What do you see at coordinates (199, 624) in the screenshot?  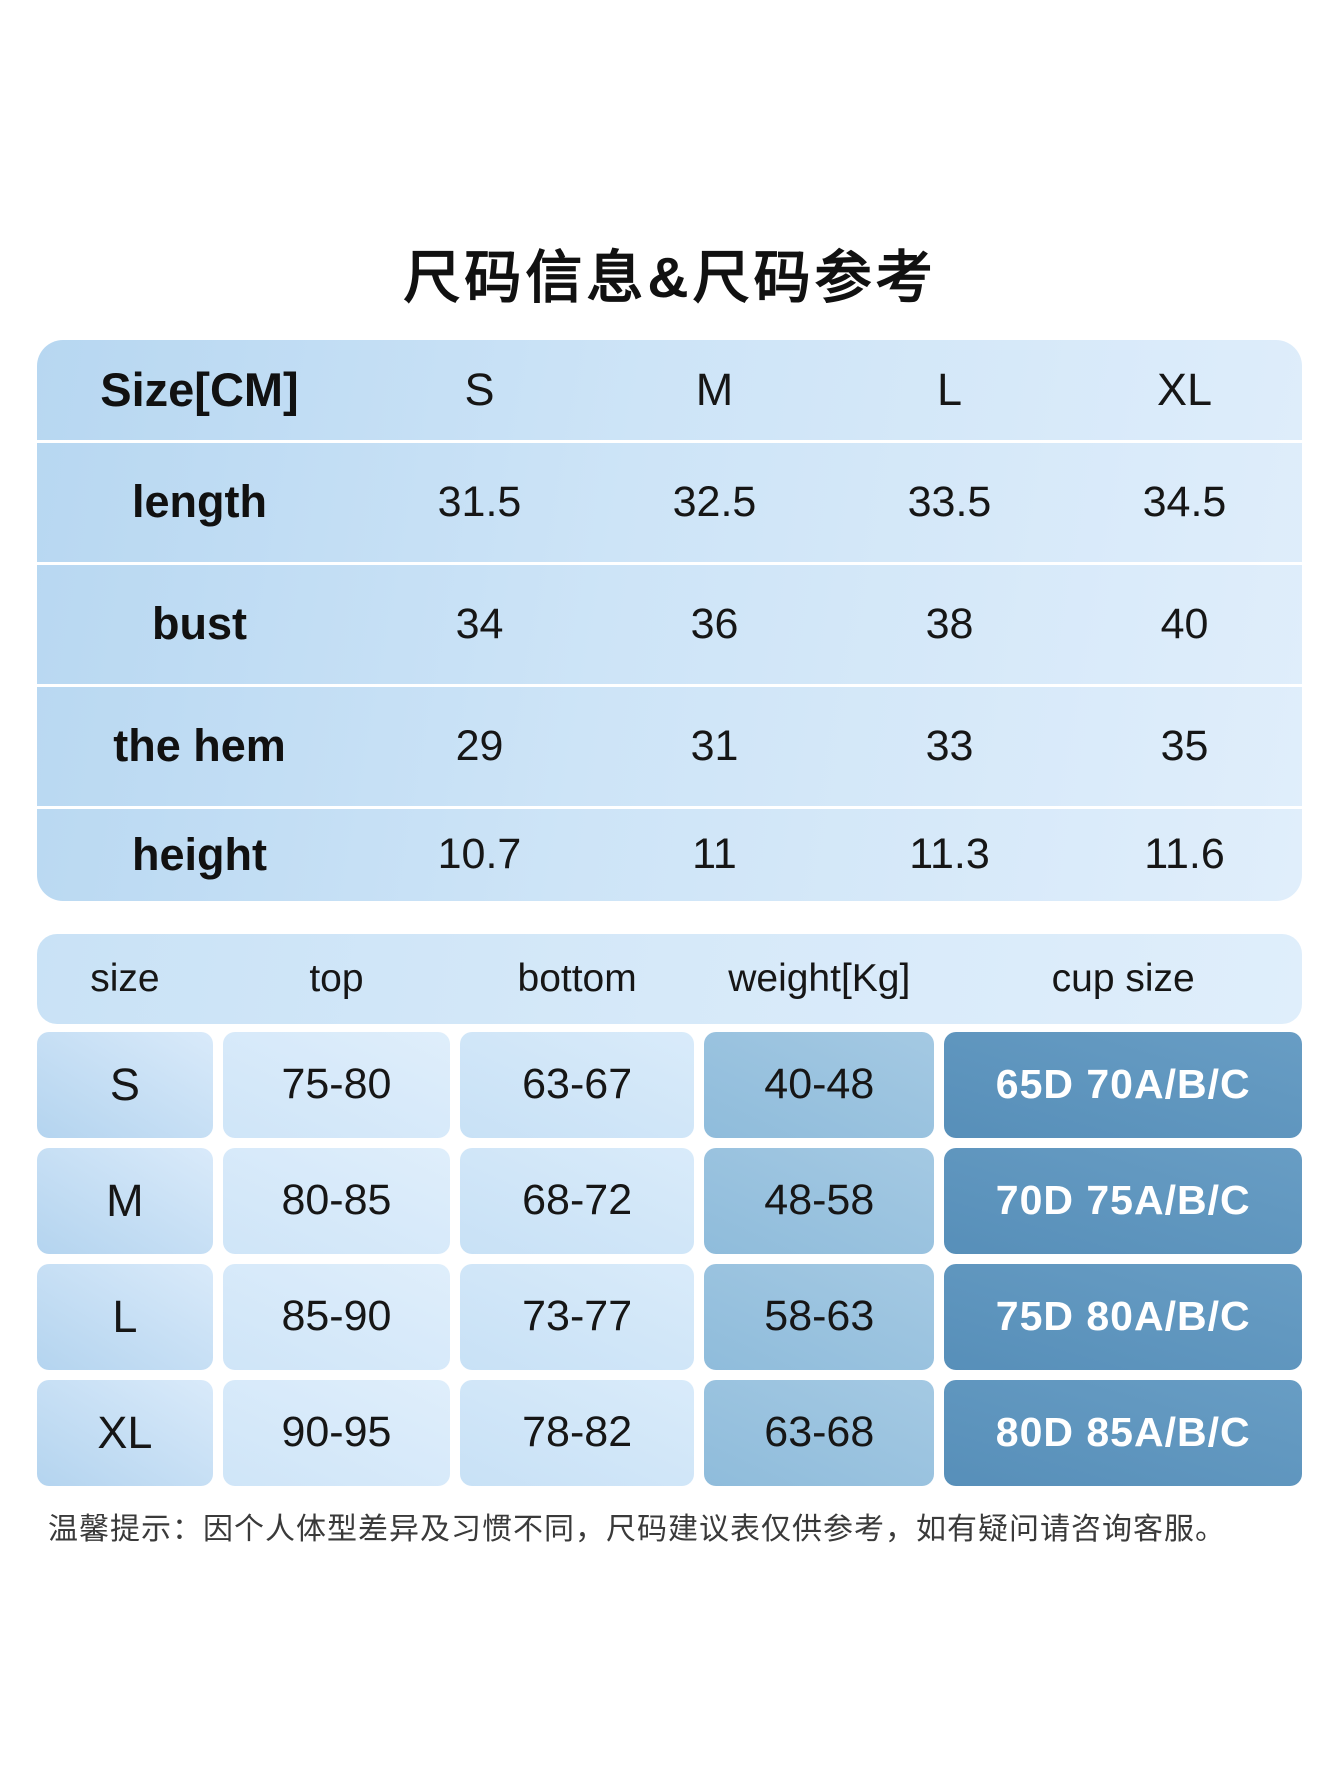 I see `row-label: bust` at bounding box center [199, 624].